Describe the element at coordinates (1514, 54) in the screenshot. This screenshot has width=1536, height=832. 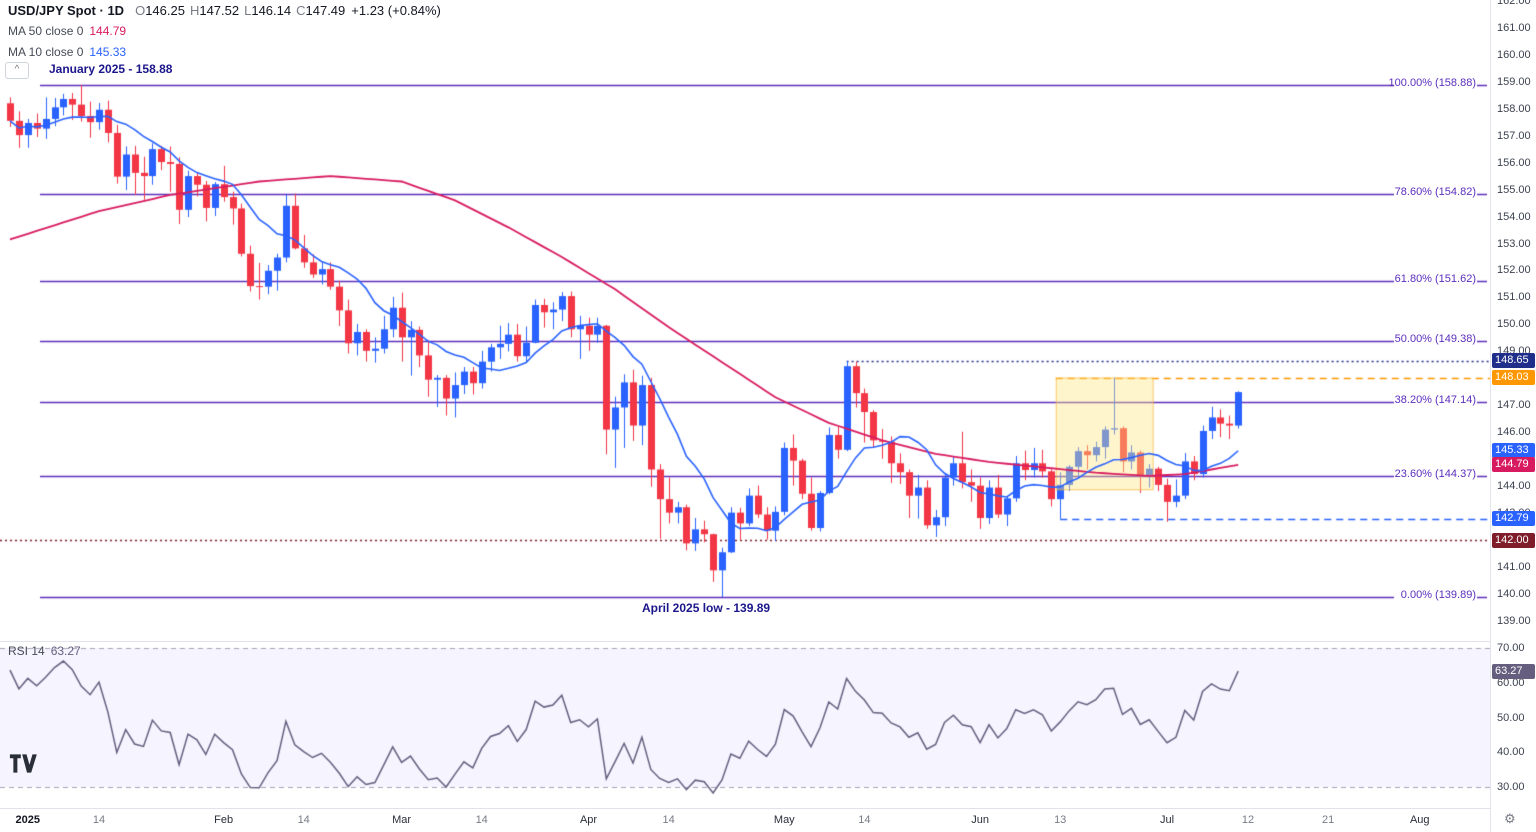
I see `price-axis-label: 160.00` at that location.